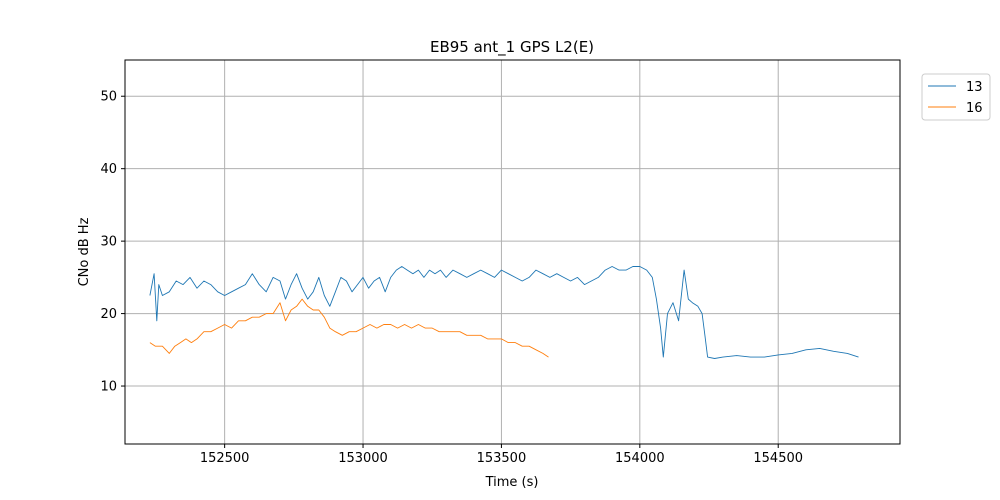 This screenshot has height=500, width=1000. Describe the element at coordinates (363, 458) in the screenshot. I see `x-tick-label: 153000` at that location.